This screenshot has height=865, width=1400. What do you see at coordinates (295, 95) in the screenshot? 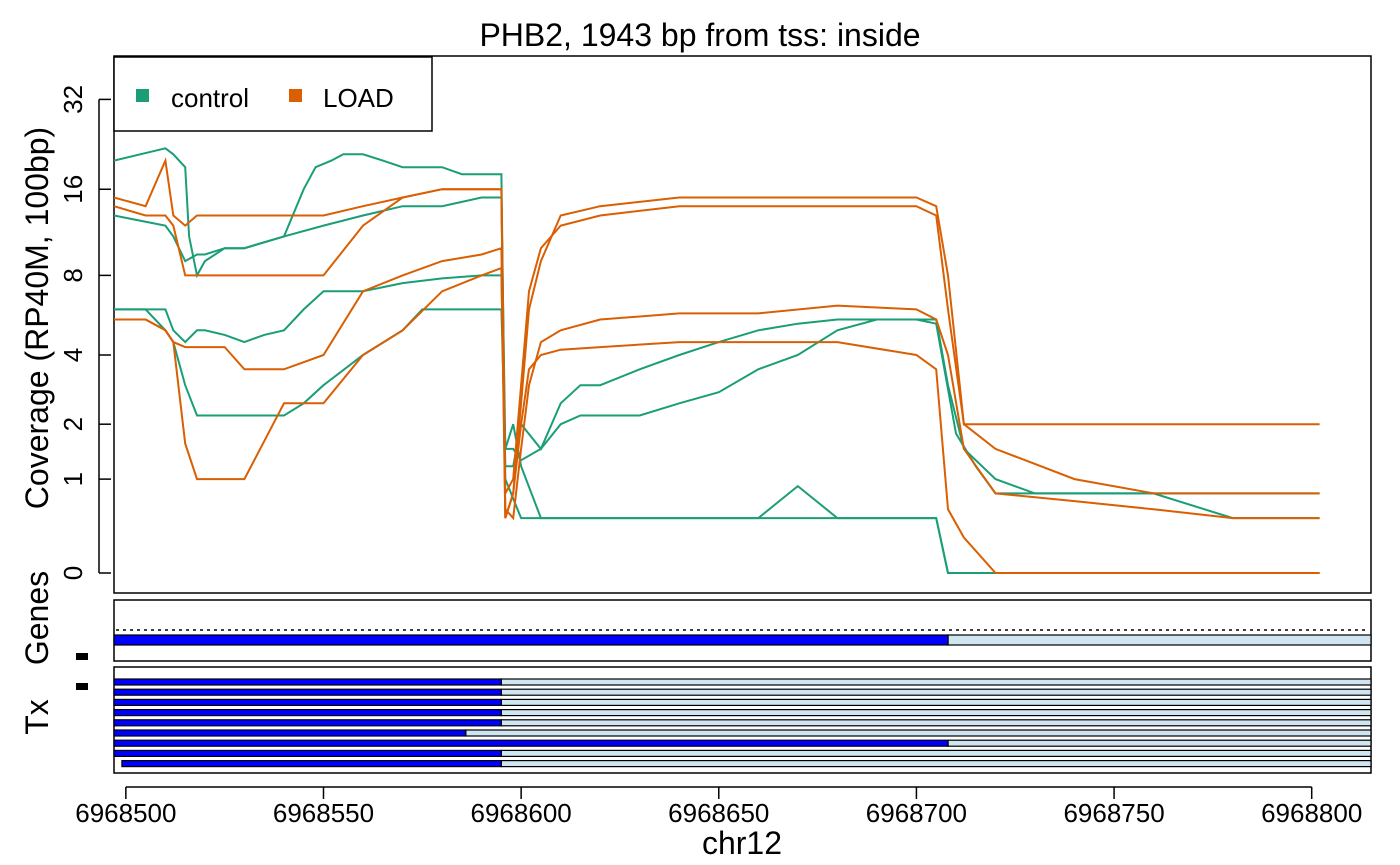
I see `legend-swatch-load` at bounding box center [295, 95].